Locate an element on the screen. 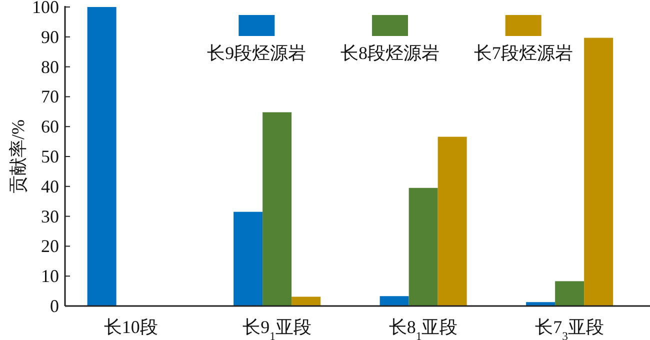 The image size is (650, 340). y-tick-label: 30 is located at coordinates (50, 216).